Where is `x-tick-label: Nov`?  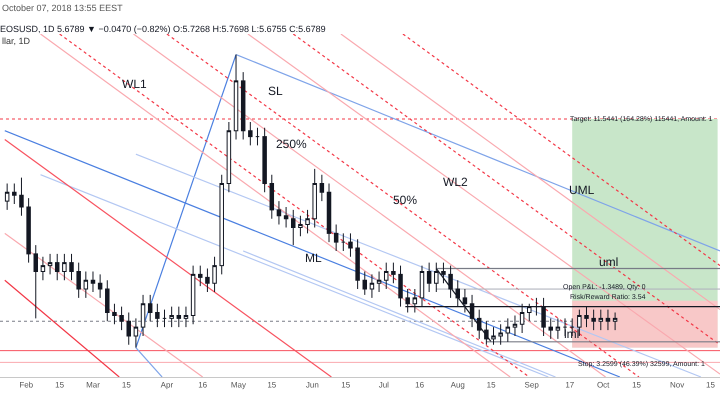
x-tick-label: Nov is located at coordinates (677, 385).